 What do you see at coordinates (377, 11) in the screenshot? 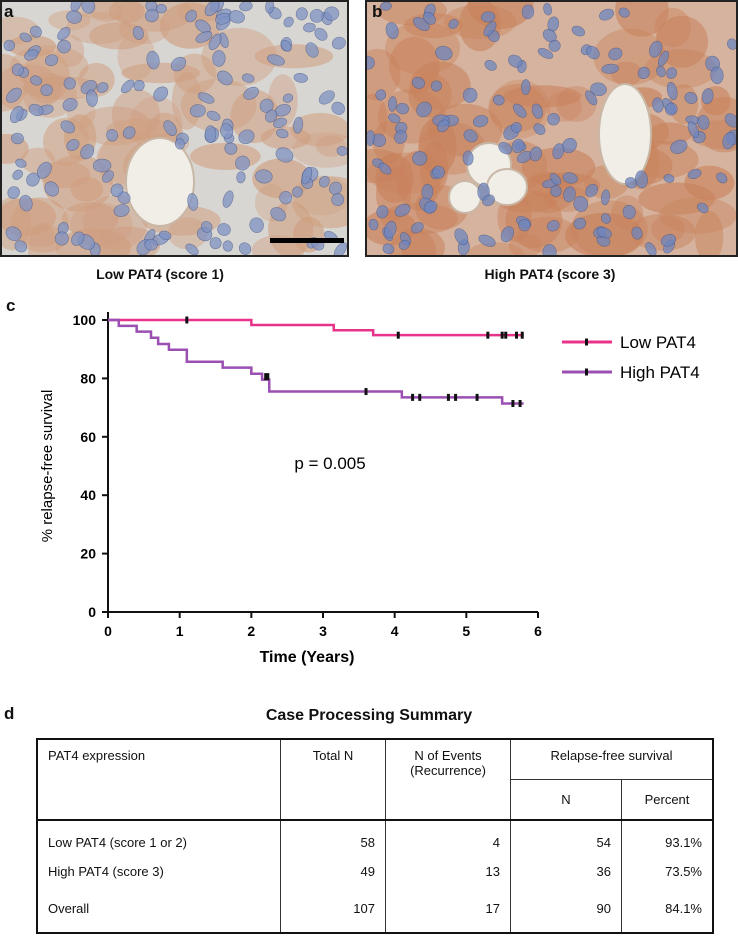
I see `panel-letter-b: b` at bounding box center [377, 11].